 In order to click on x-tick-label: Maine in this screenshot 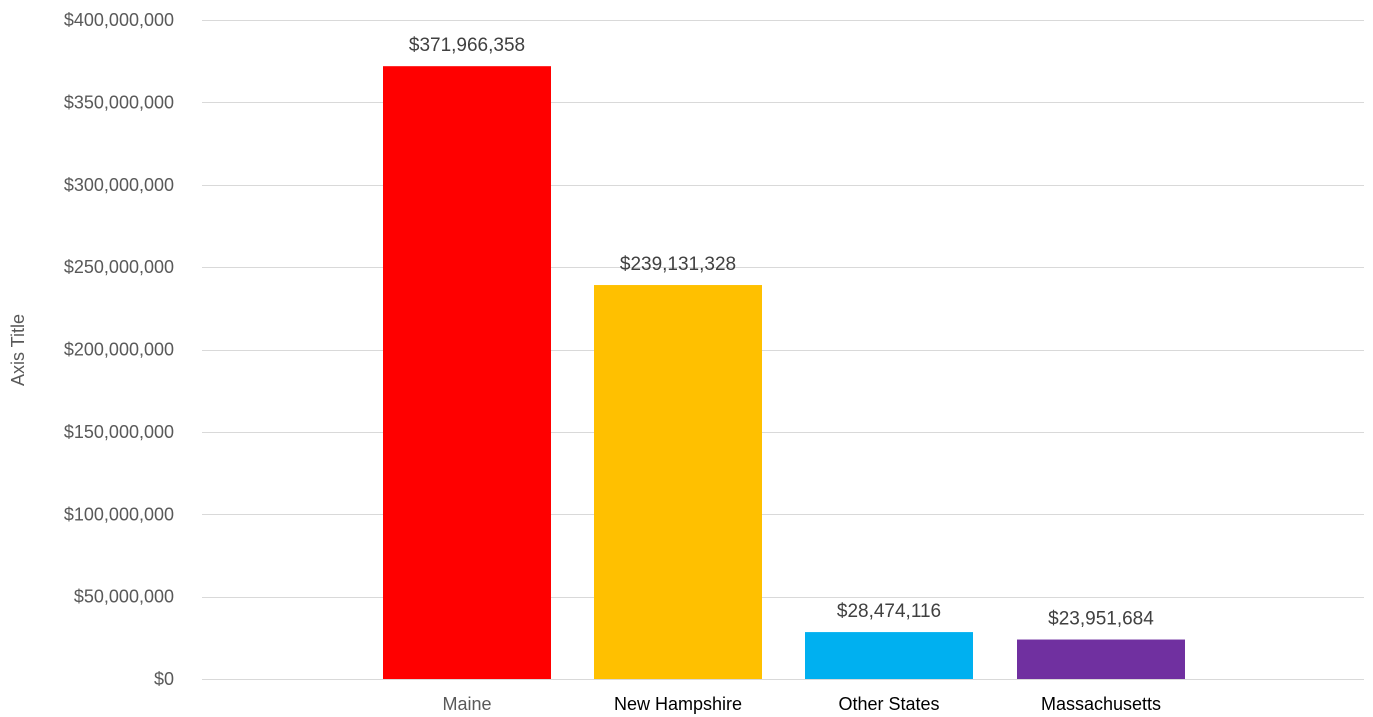, I will do `click(466, 704)`.